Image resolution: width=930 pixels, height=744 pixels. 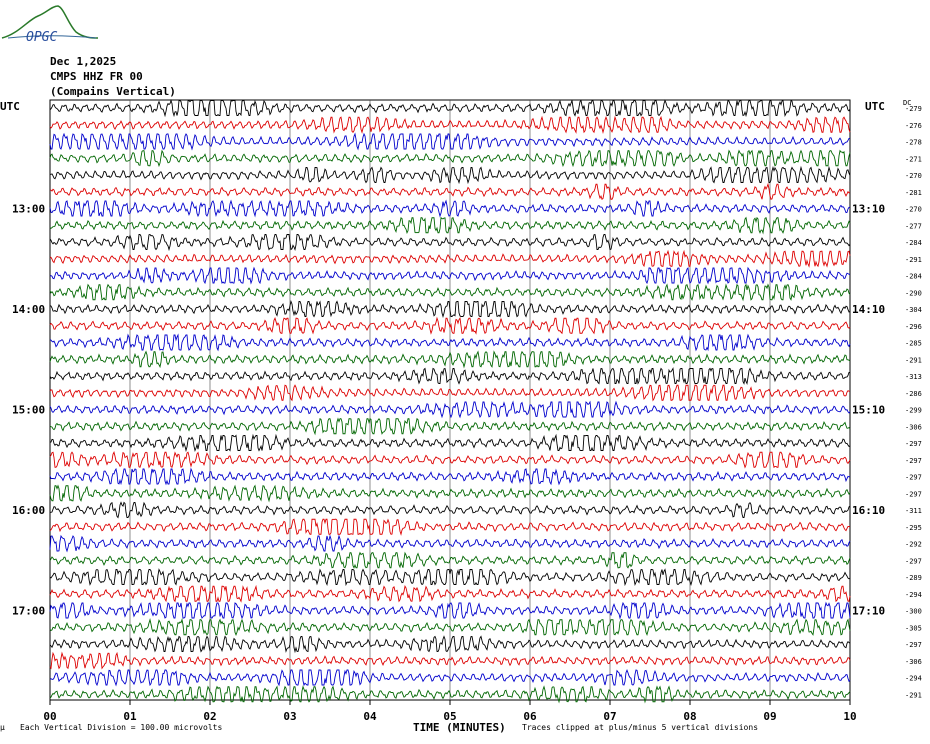 I want to click on dc-offset-label: -270, so click(x=913, y=176).